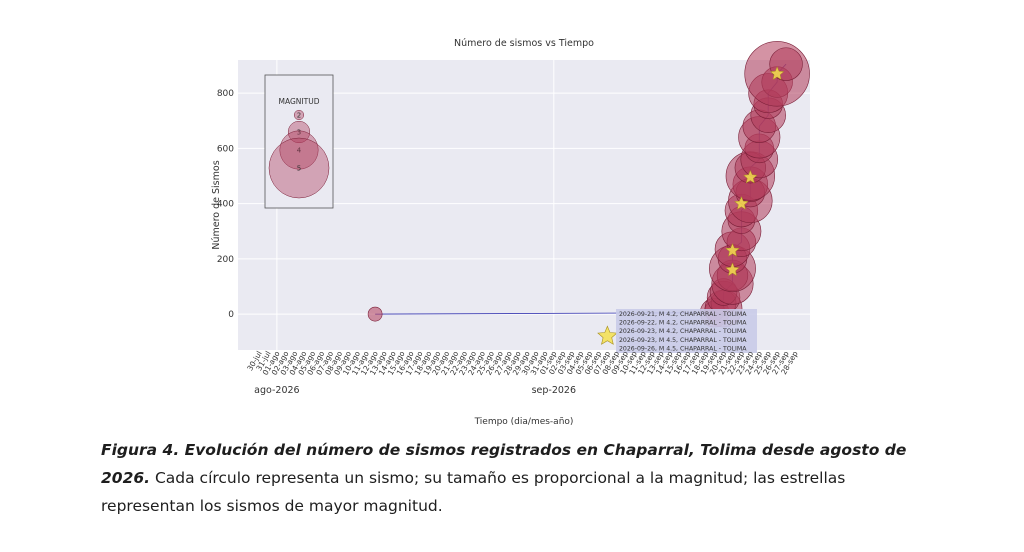  Describe the element at coordinates (683, 323) in the screenshot. I see `annotation-line: 2026-09-22, M 4.2, CHAPARRAL - TOLIMA` at that location.